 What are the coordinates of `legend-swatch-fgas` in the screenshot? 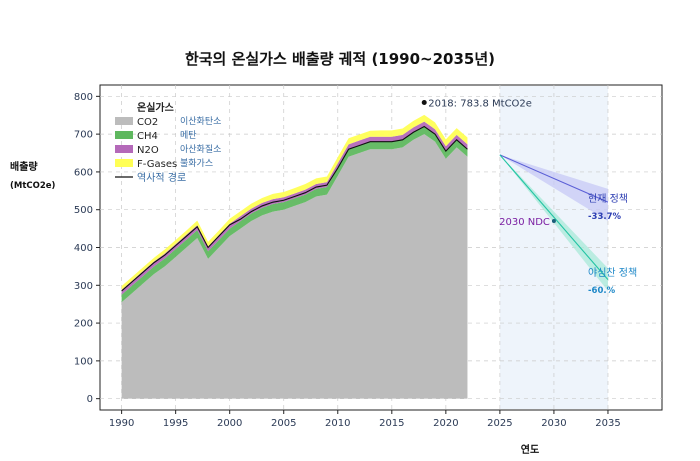 It's located at (124, 163).